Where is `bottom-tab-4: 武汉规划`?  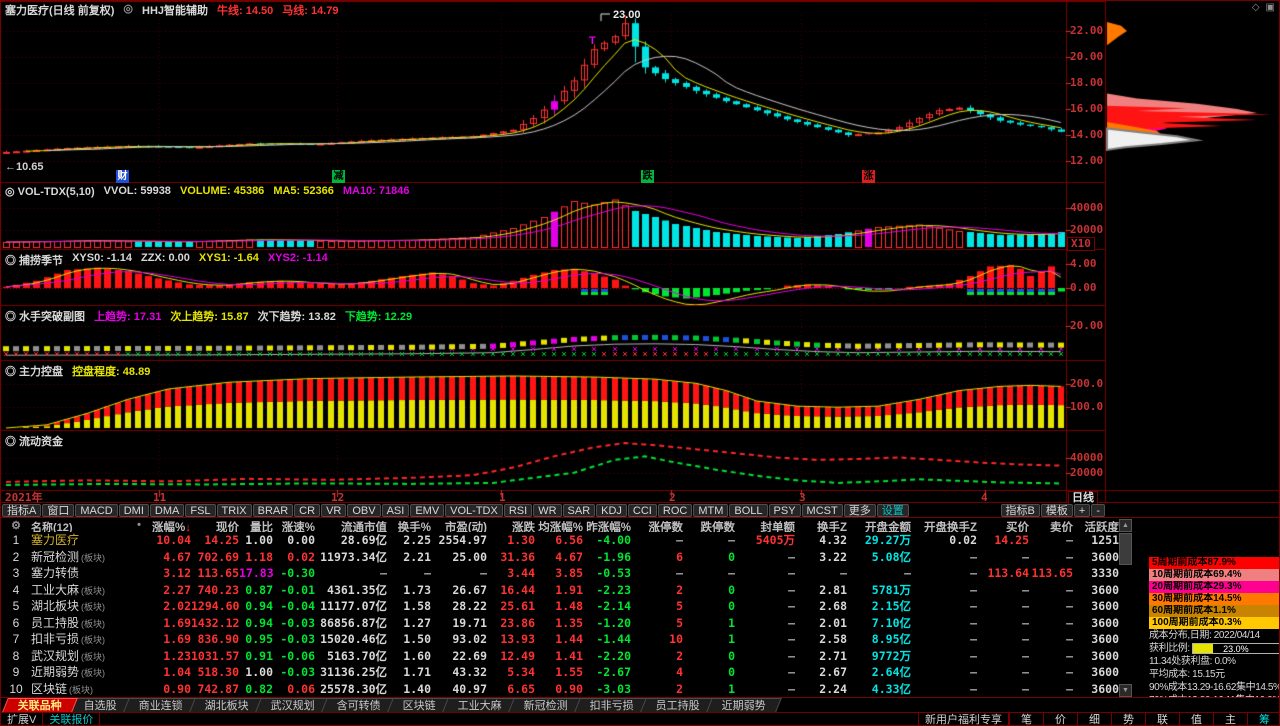 bottom-tab-4: 武汉规划 is located at coordinates (293, 705).